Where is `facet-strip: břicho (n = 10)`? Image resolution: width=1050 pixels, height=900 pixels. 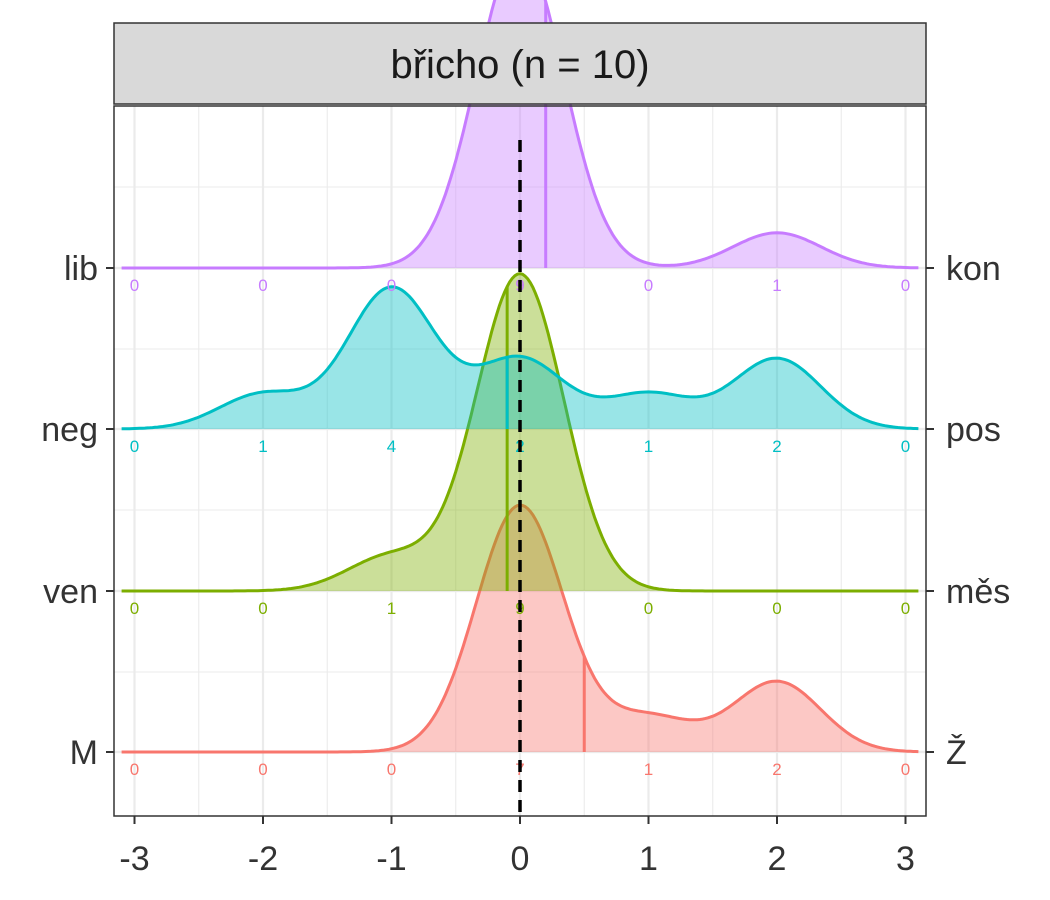
facet-strip: břicho (n = 10) is located at coordinates (520, 63).